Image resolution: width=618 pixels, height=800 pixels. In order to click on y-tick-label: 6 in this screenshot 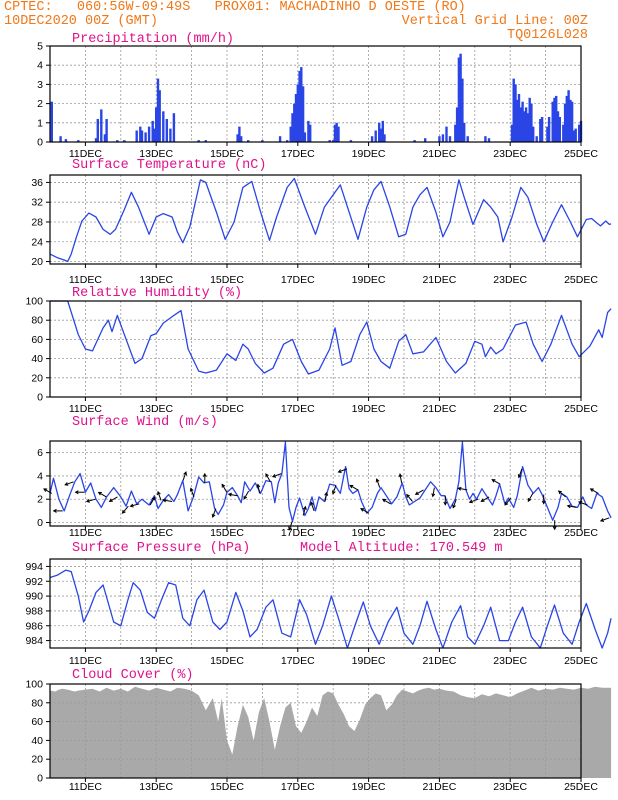, I will do `click(40, 453)`.